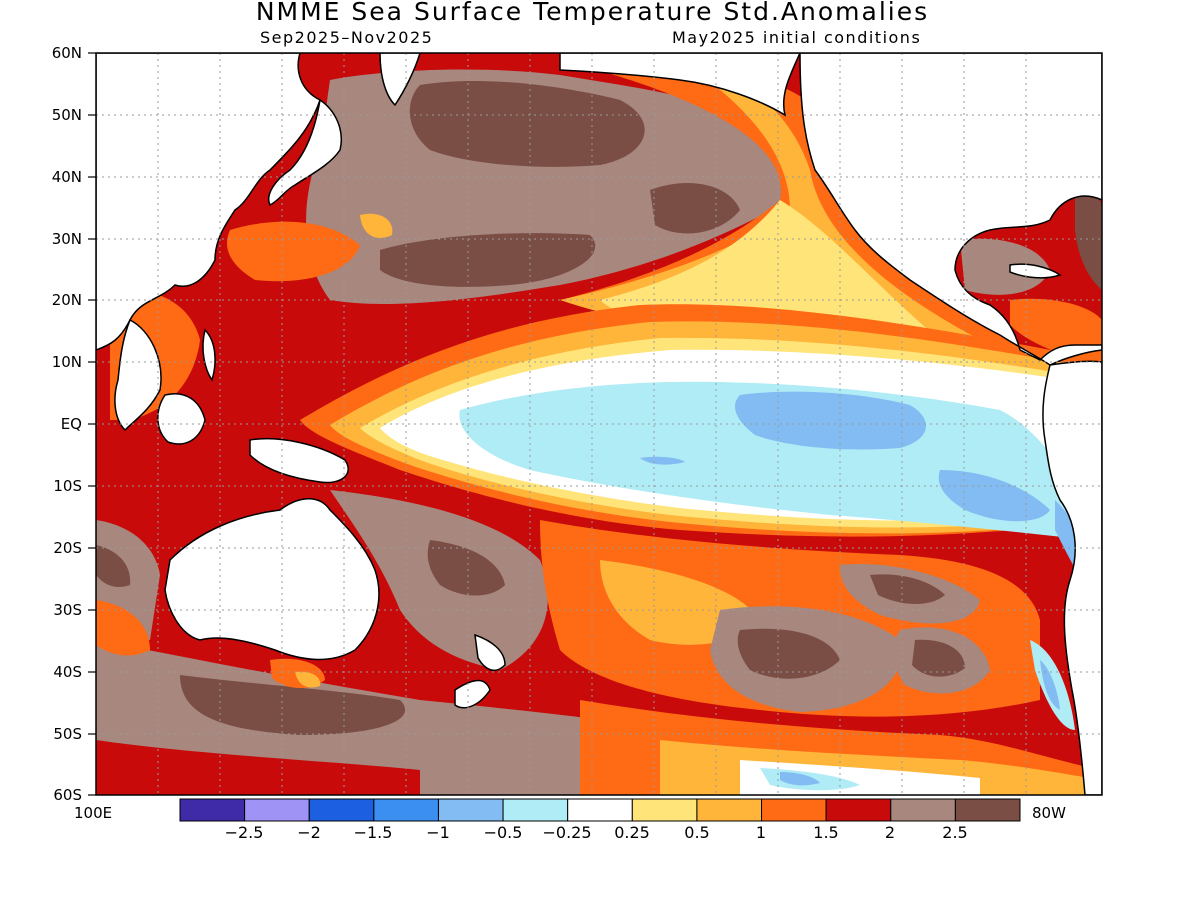 This screenshot has height=900, width=1200. Describe the element at coordinates (632, 832) in the screenshot. I see `colorbar-label: 0.25` at that location.